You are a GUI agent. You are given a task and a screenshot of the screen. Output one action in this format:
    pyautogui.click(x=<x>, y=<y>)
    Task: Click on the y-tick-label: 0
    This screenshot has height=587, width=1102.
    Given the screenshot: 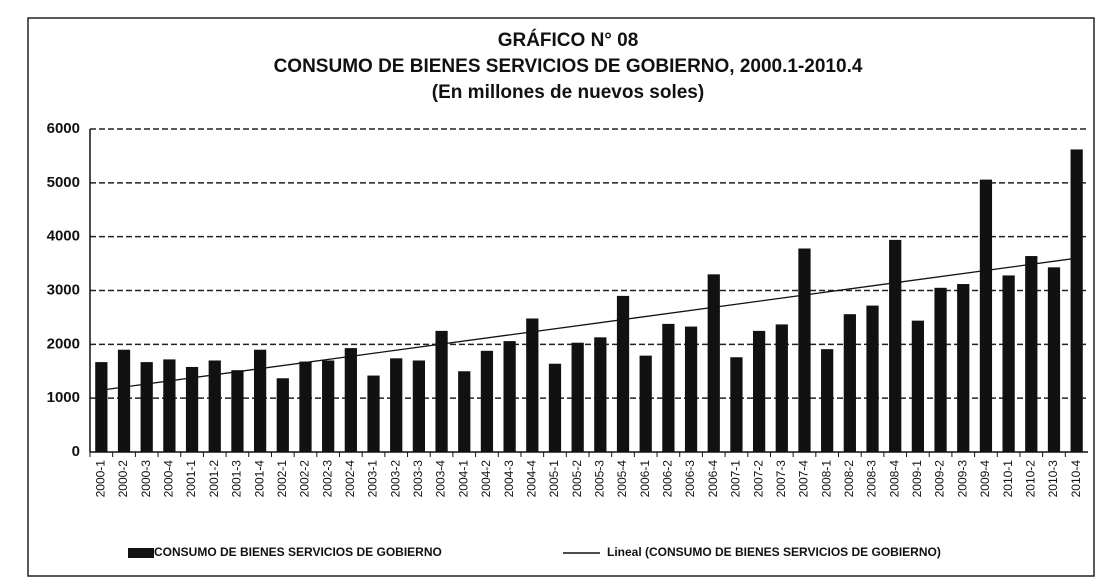 What is the action you would take?
    pyautogui.click(x=76, y=451)
    